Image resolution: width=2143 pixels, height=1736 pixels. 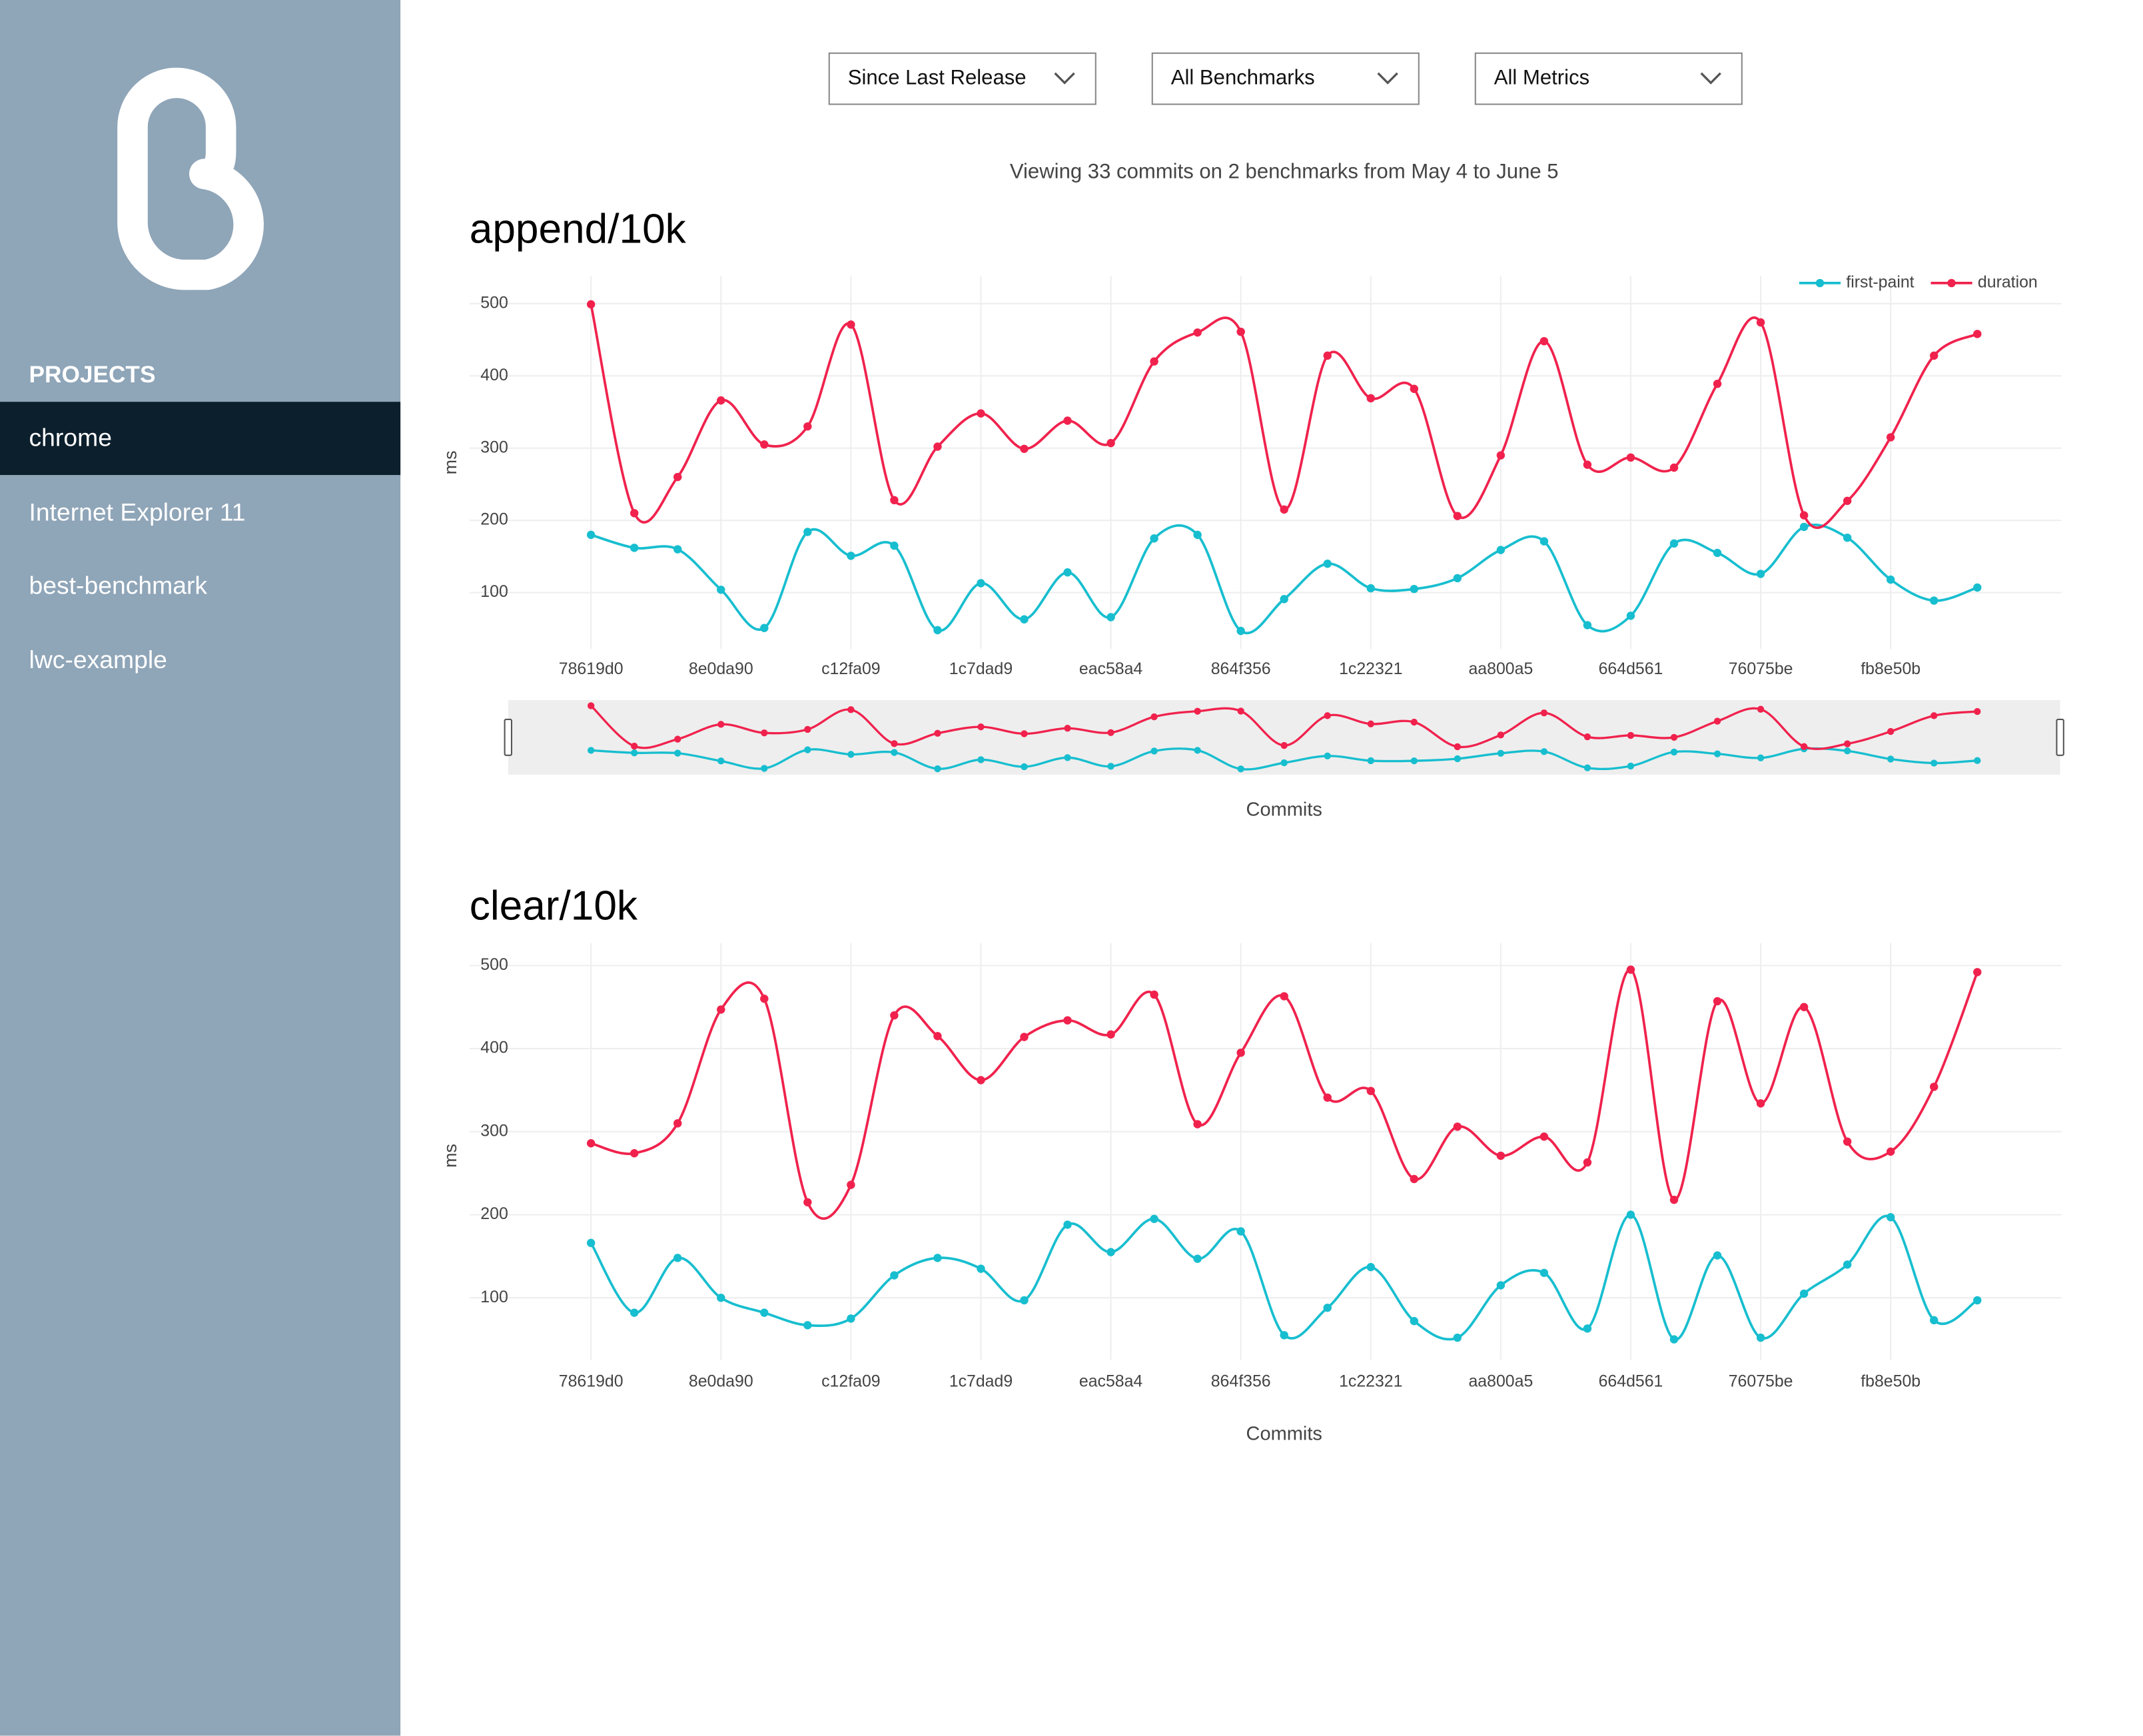 I want to click on dropdown: Since Last Release, so click(x=962, y=78).